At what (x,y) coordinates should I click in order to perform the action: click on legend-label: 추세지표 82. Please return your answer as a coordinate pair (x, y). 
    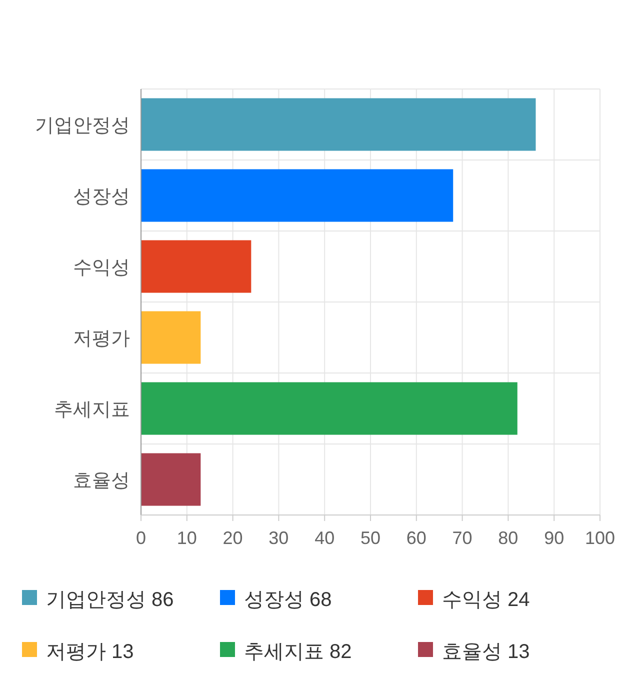
    Looking at the image, I should click on (298, 652).